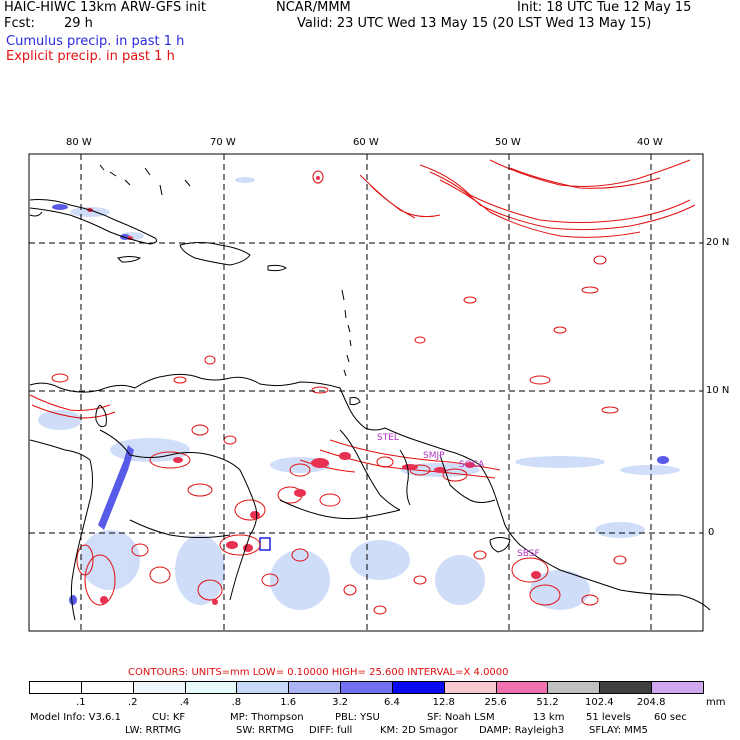 This screenshot has height=740, width=740. Describe the element at coordinates (461, 717) in the screenshot. I see `model-info-item: SF: Noah LSM` at that location.